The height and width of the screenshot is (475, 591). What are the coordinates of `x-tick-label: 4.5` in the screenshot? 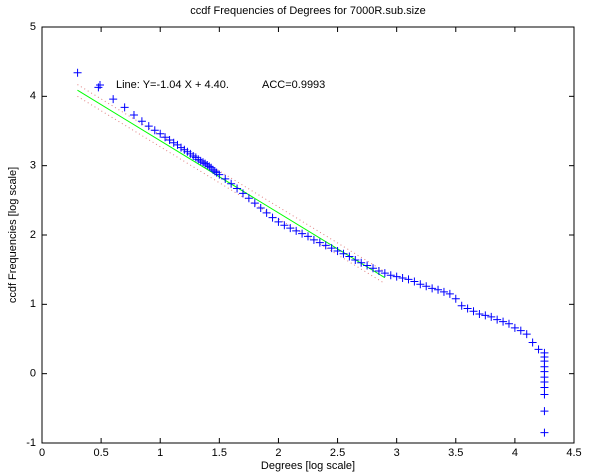 It's located at (573, 453).